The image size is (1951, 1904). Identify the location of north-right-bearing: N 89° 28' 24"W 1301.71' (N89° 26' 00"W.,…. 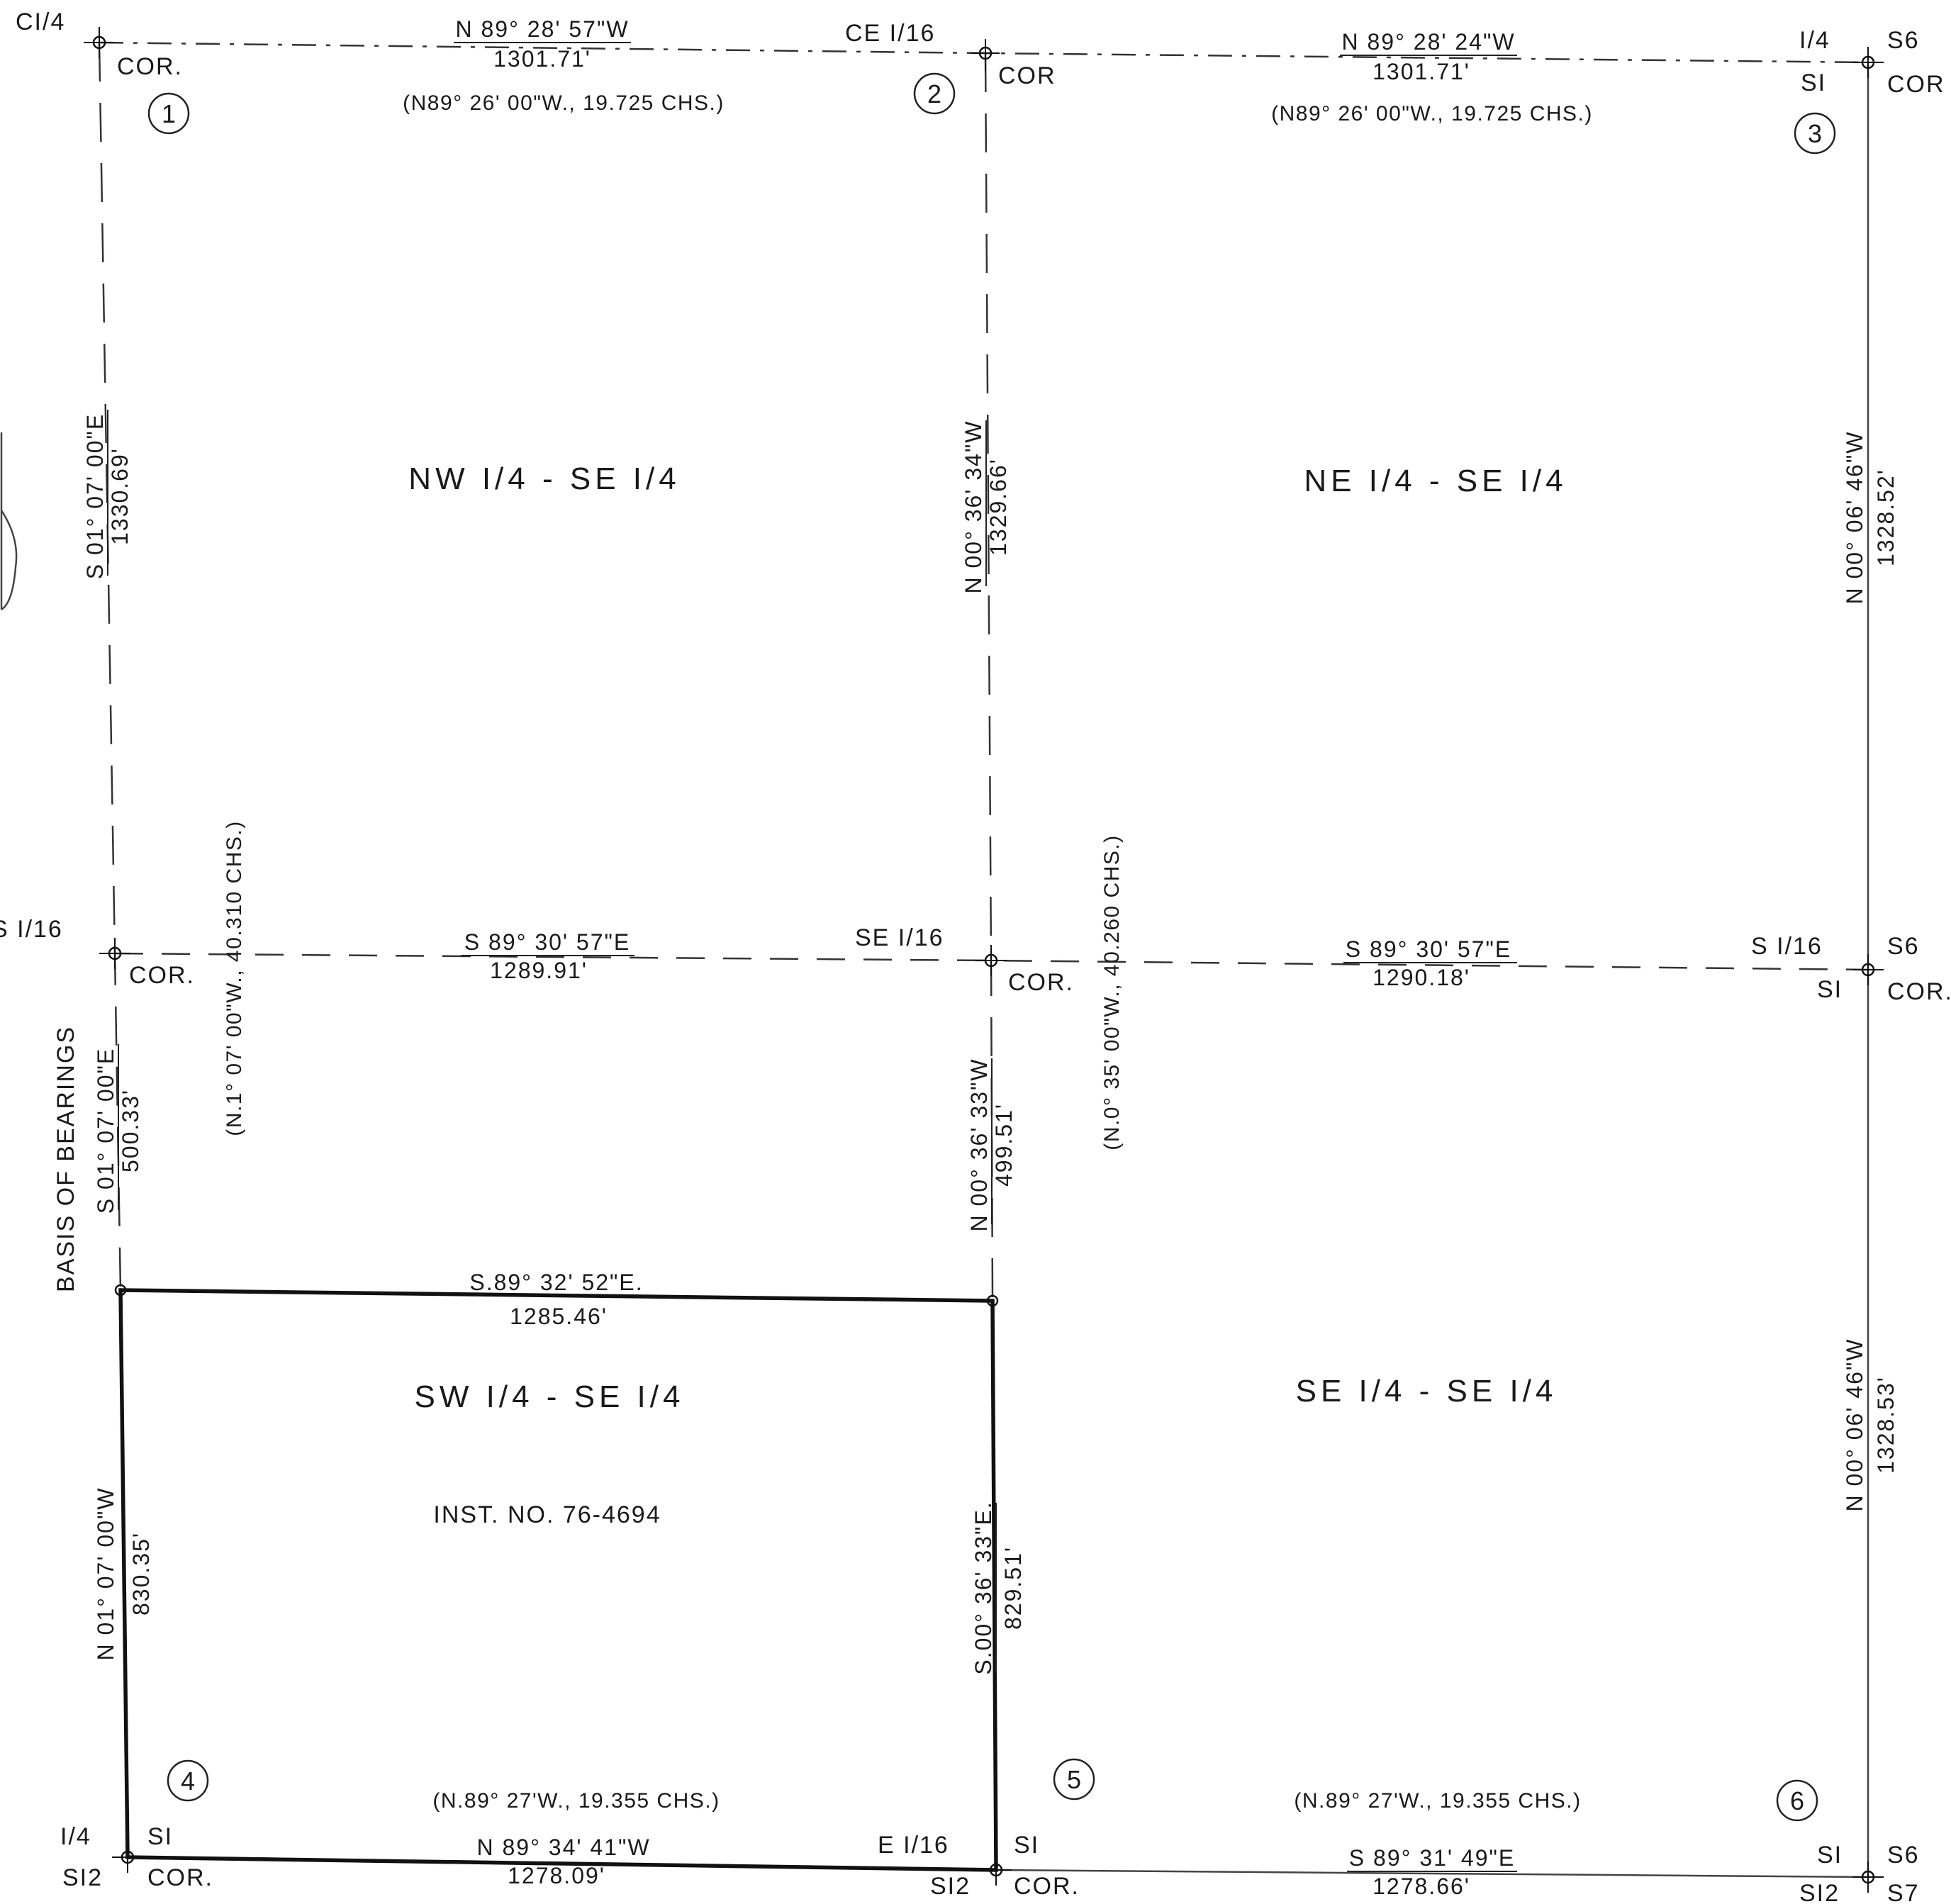
(1432, 77).